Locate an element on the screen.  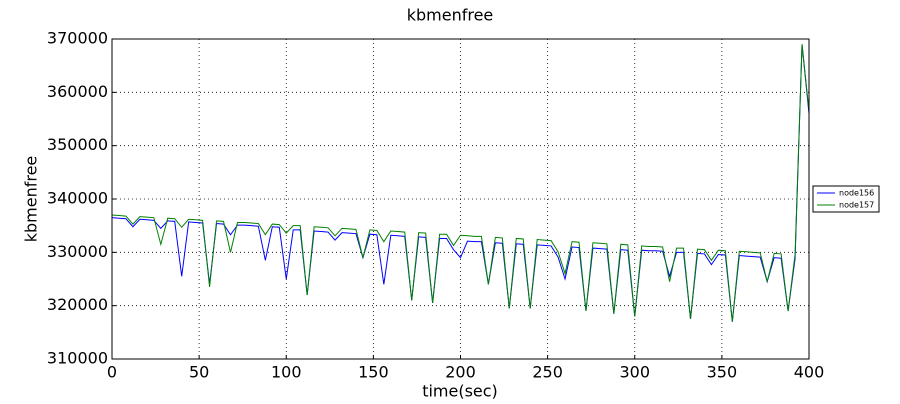
y-axis-label: kbmenfree is located at coordinates (31, 199).